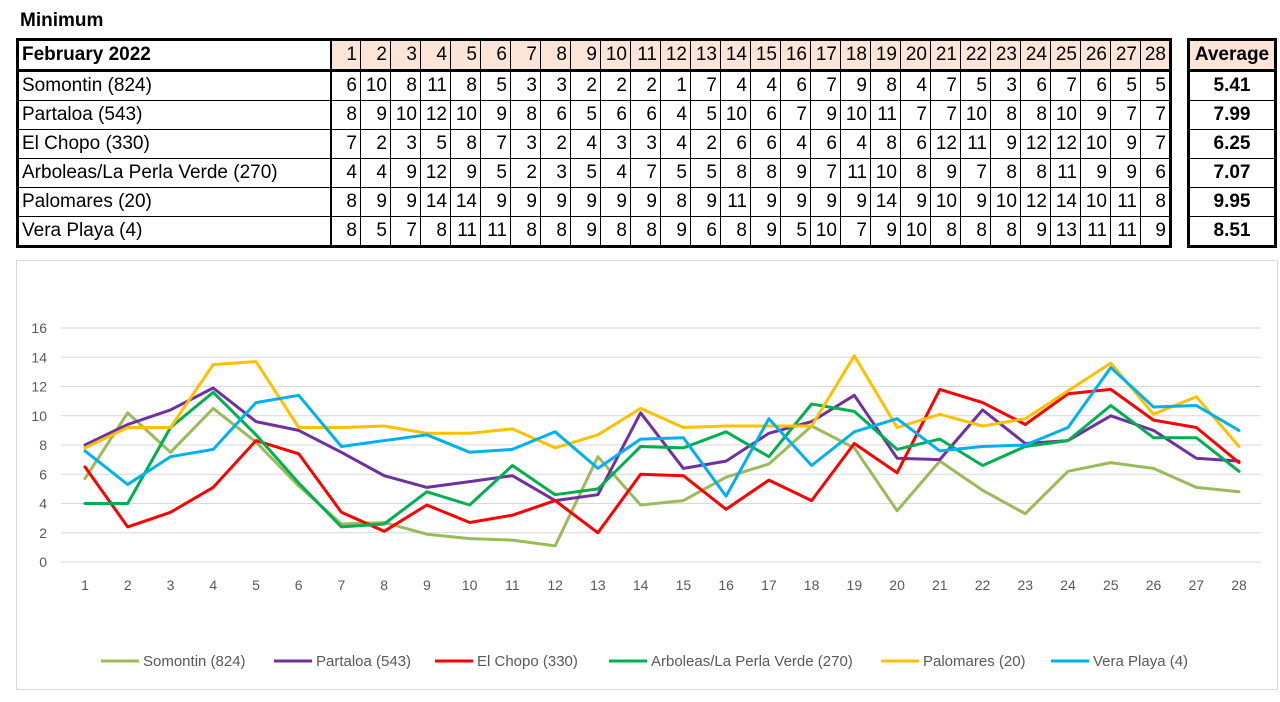 The image size is (1280, 702). What do you see at coordinates (974, 661) in the screenshot?
I see `legend-label: Palomares (20)` at bounding box center [974, 661].